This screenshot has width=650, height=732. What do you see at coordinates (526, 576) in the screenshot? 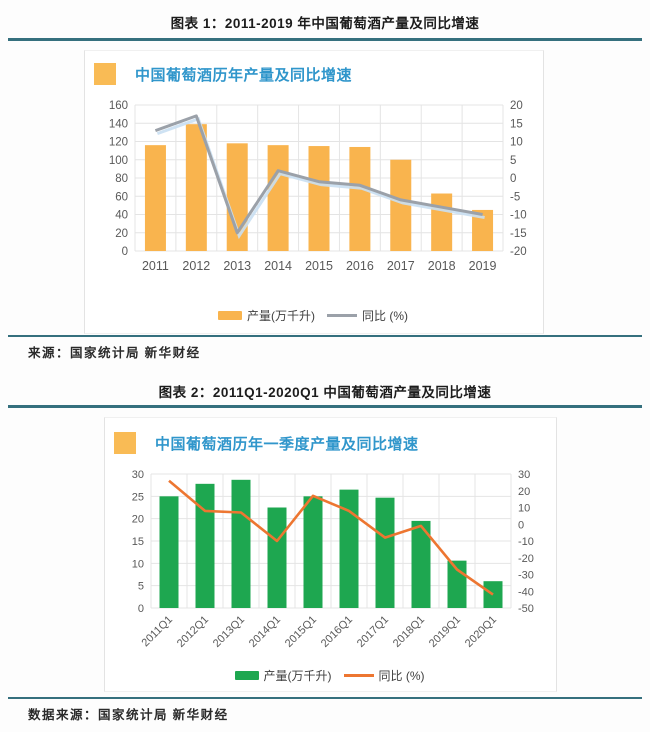
I see `svg-text: -30` at bounding box center [526, 576].